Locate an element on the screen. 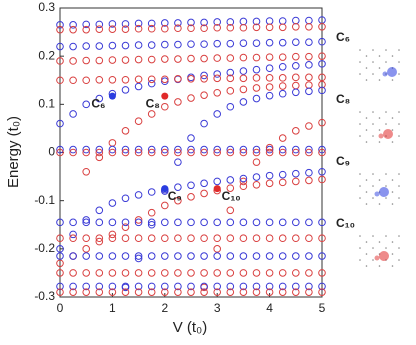 This screenshot has height=345, width=416. x-tick-label: 3 is located at coordinates (217, 308).